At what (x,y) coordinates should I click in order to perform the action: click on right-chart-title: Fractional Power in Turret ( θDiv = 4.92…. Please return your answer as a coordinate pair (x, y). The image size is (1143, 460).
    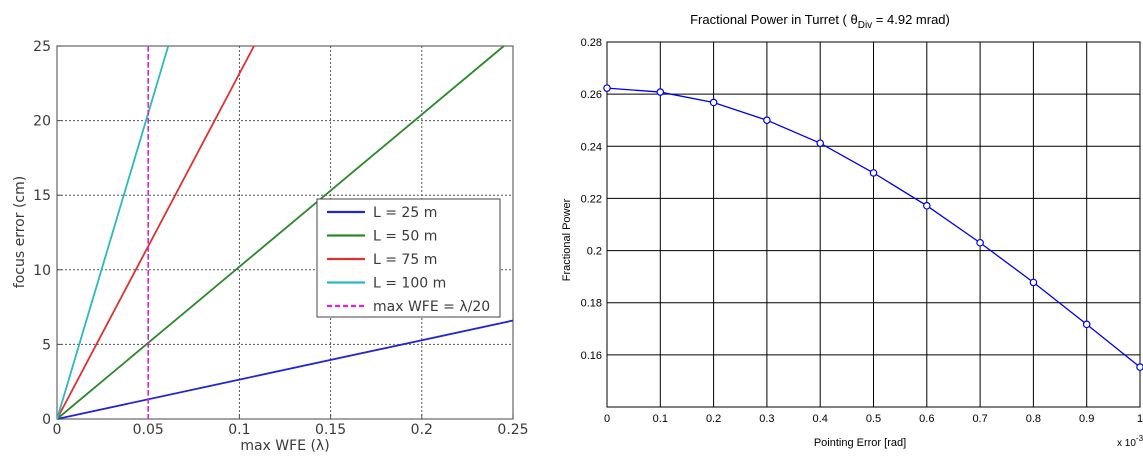
    Looking at the image, I should click on (820, 21).